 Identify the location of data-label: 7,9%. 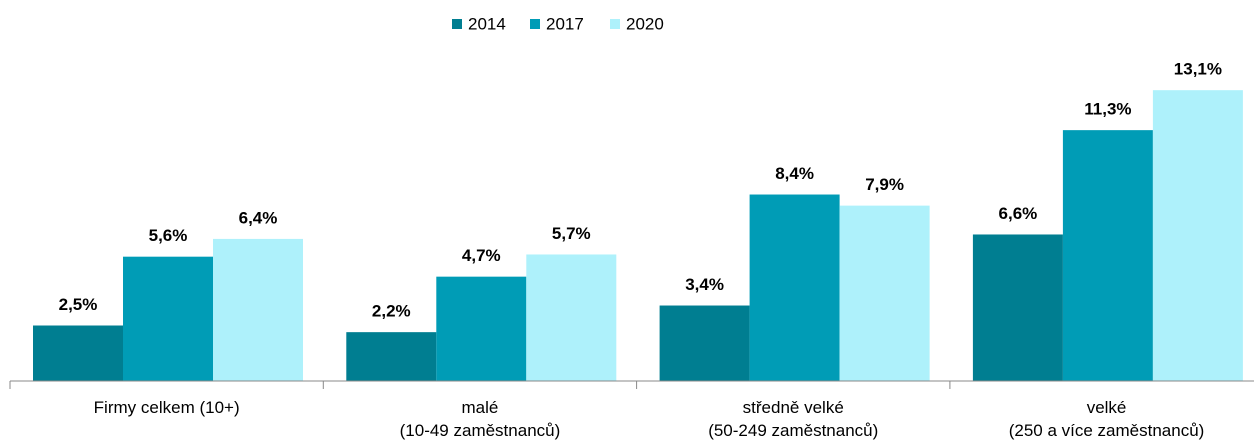
(884, 184).